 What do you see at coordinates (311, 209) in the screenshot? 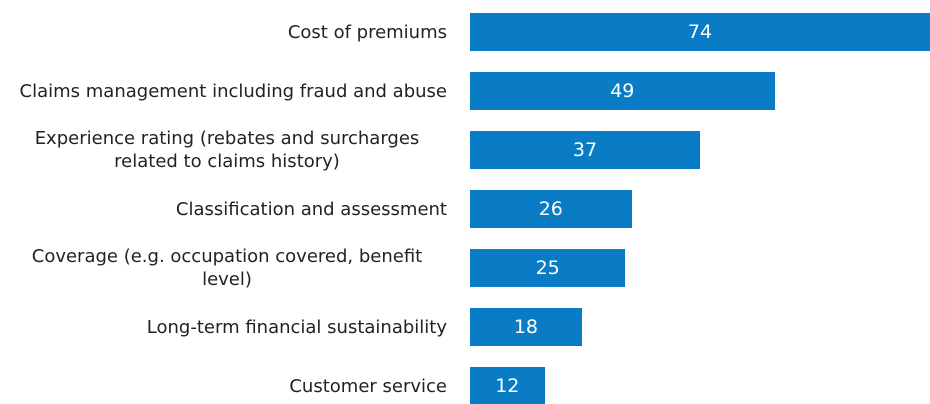
I see `category-label: Classification and assessment` at bounding box center [311, 209].